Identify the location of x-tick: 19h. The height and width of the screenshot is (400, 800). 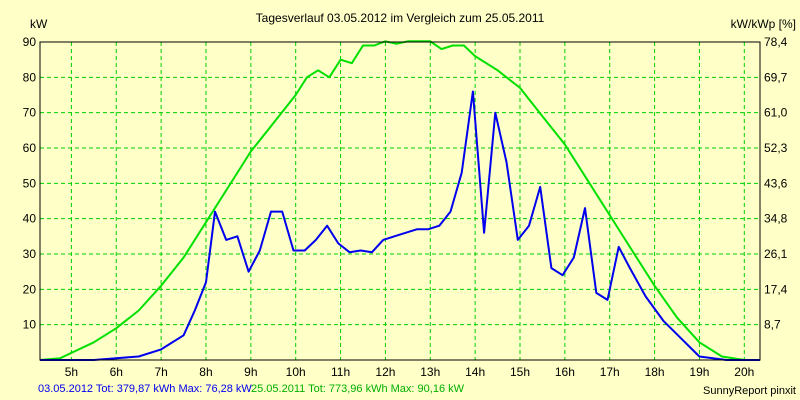
(699, 372).